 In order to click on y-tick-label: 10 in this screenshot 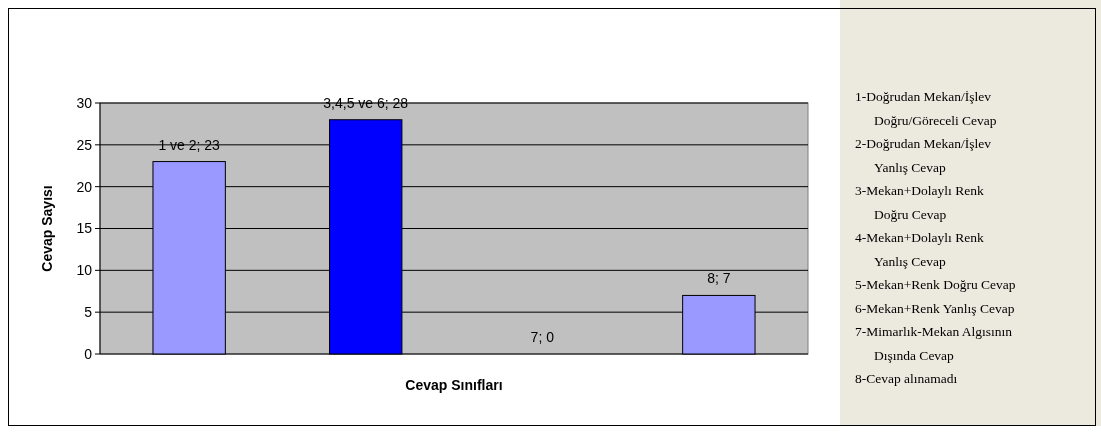, I will do `click(84, 270)`.